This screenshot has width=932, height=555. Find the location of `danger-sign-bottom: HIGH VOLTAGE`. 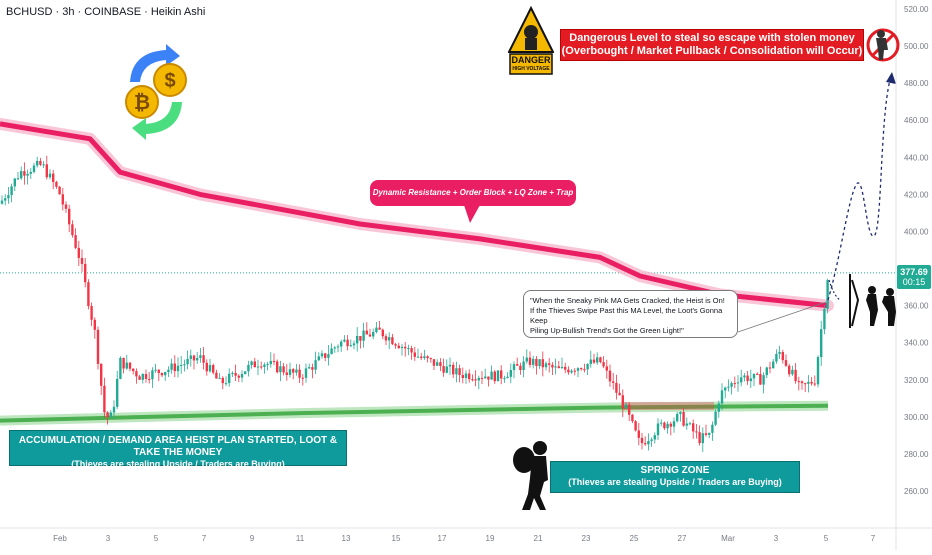

danger-sign-bottom: HIGH VOLTAGE is located at coordinates (531, 69).